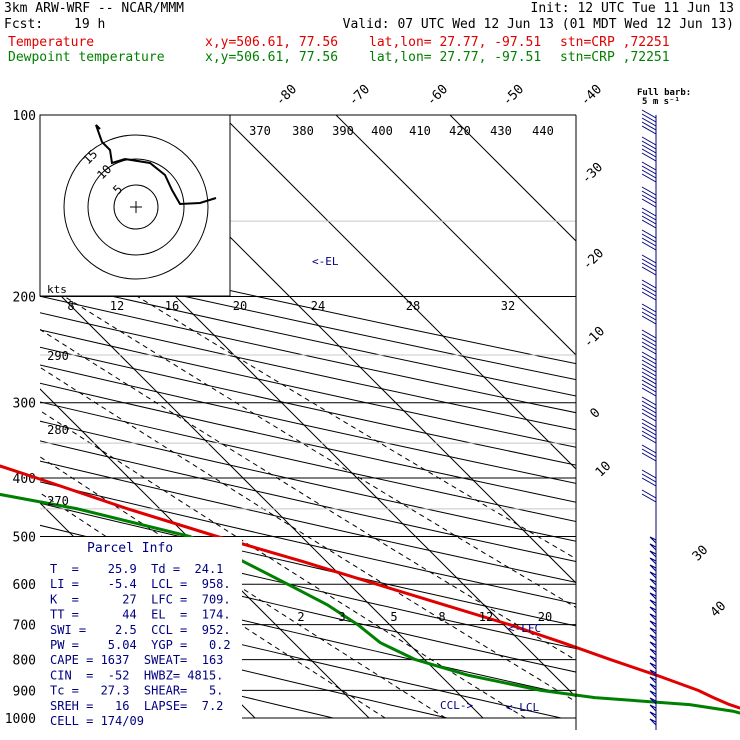 The width and height of the screenshot is (740, 740). What do you see at coordinates (272, 57) in the screenshot?
I see `dewpoint-xy: x,y=506.61, 77.56` at bounding box center [272, 57].